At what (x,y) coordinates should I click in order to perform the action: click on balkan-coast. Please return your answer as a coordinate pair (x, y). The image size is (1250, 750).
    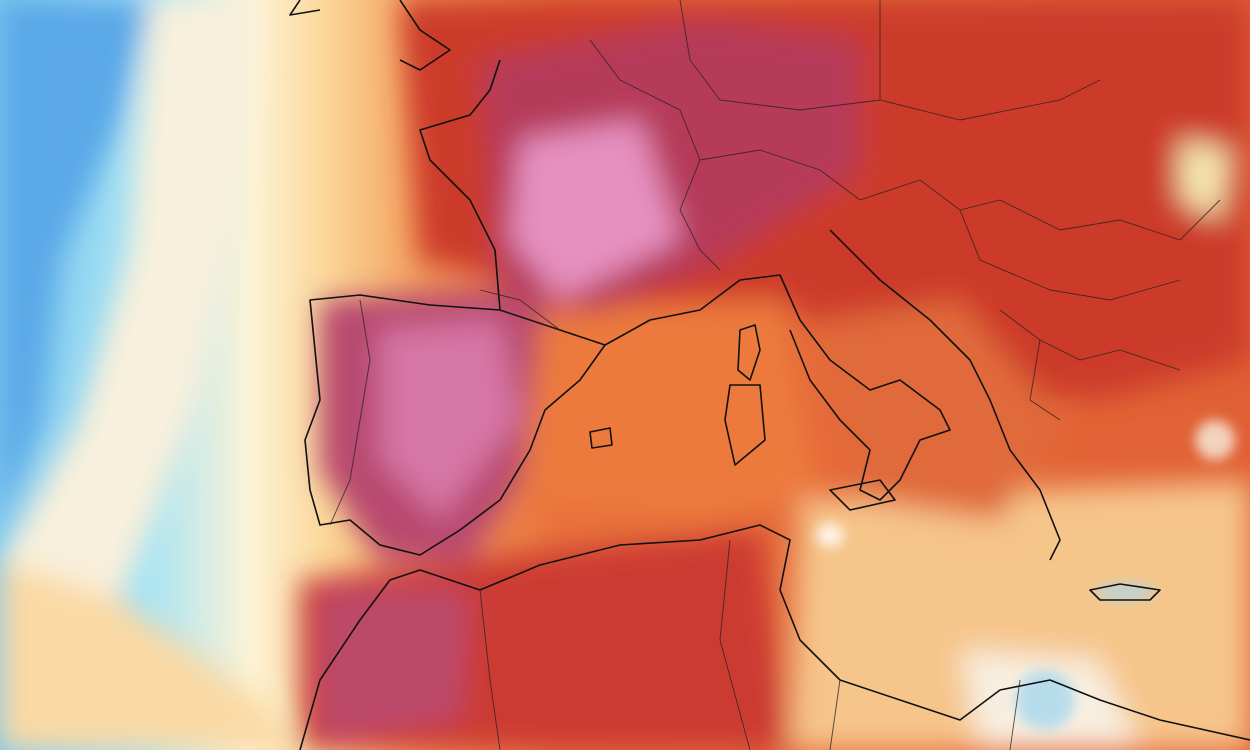
    Looking at the image, I should click on (945, 395).